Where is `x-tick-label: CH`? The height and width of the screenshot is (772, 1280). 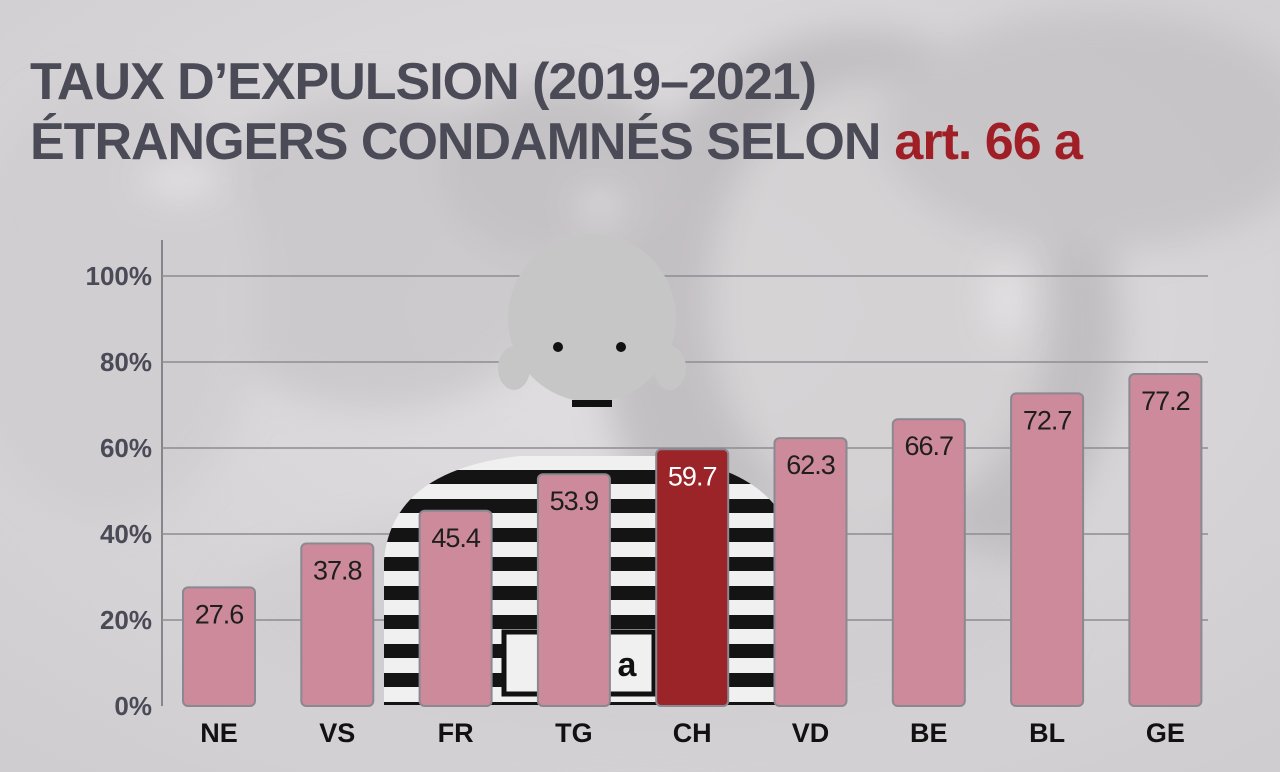 x-tick-label: CH is located at coordinates (692, 733).